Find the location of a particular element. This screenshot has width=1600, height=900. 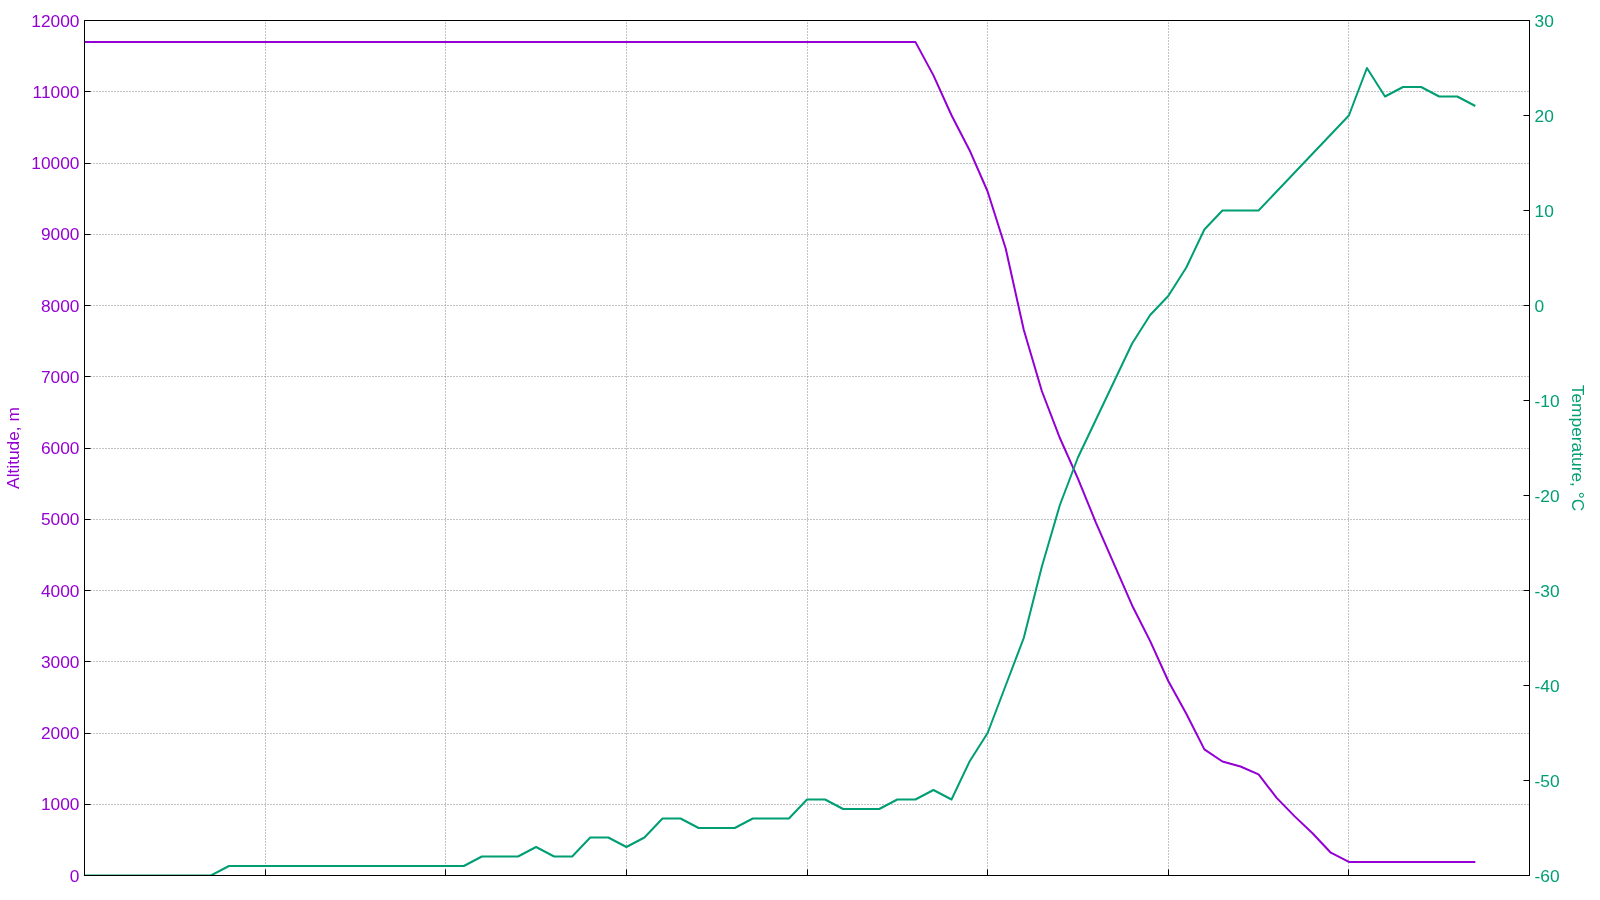

y-tick-label: 1000 is located at coordinates (60, 804).